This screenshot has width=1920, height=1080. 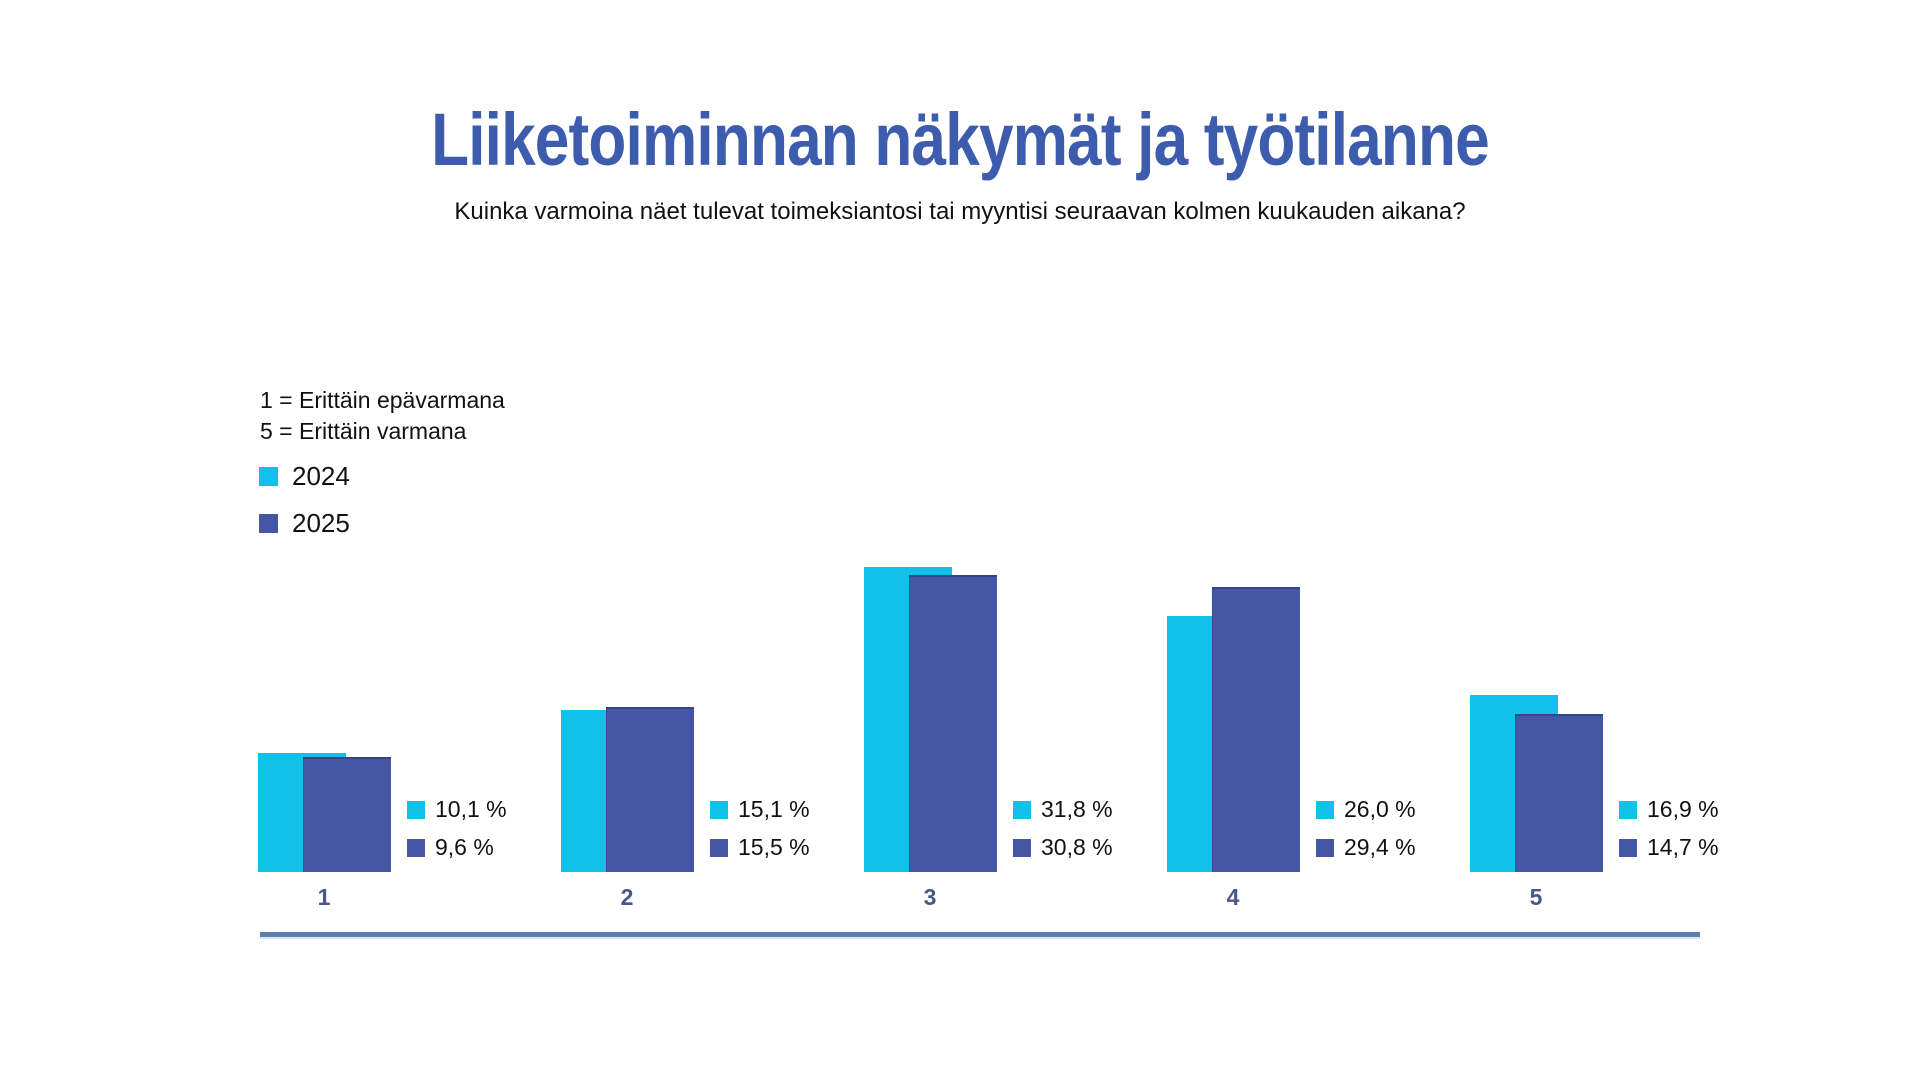 I want to click on value-label-2024-cat3: 31,8 %, so click(x=1063, y=809).